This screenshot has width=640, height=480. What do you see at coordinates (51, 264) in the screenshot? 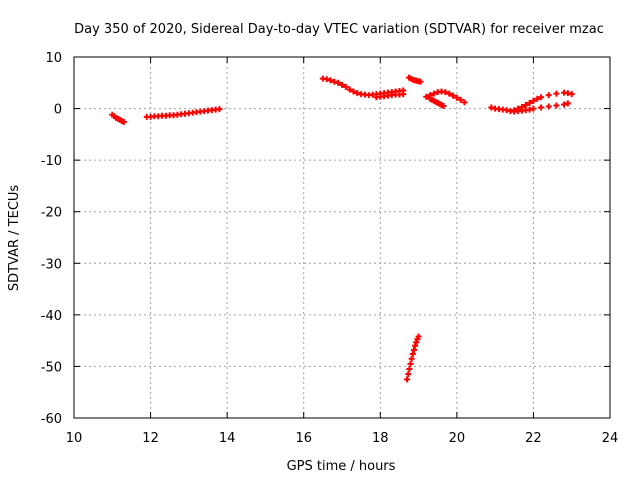
I see `y-tick-label: -30` at bounding box center [51, 264].